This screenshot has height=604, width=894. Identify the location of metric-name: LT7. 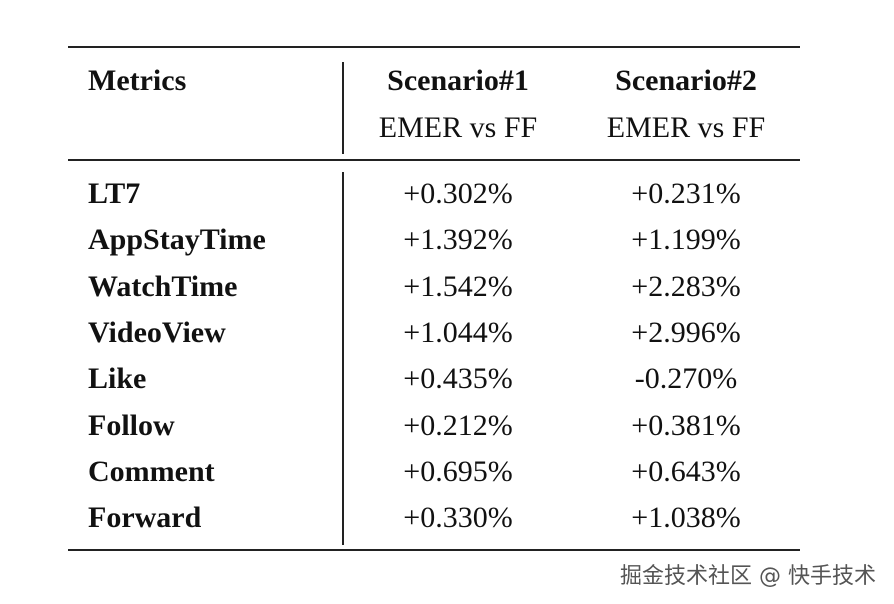
(114, 193).